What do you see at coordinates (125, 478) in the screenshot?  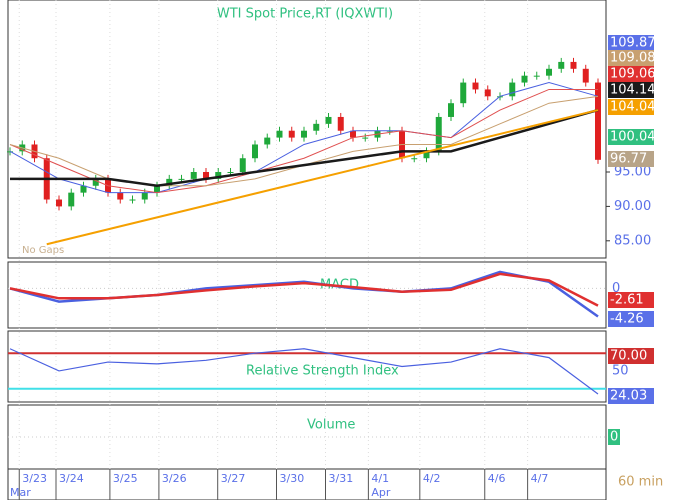 I see `x-tick-label: 3/25` at bounding box center [125, 478].